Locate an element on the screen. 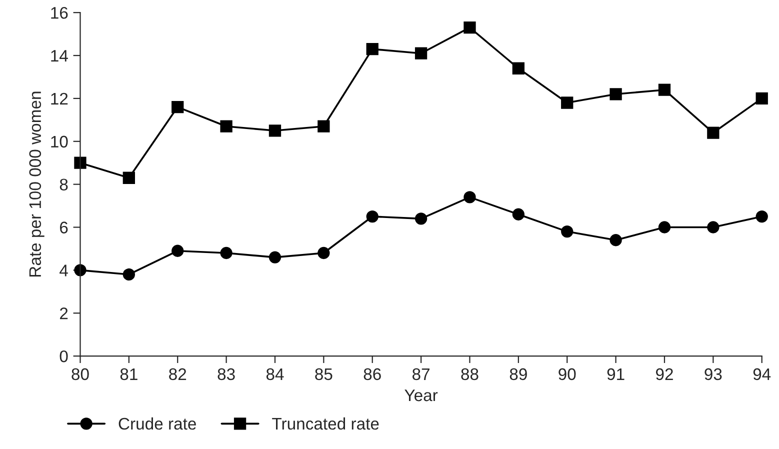  y-tick-label: 10 is located at coordinates (59, 142).